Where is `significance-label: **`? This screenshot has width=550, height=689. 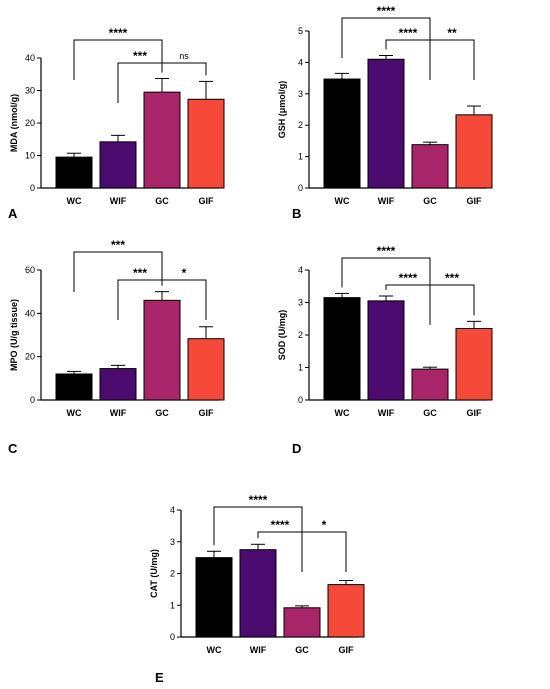 significance-label: ** is located at coordinates (452, 33).